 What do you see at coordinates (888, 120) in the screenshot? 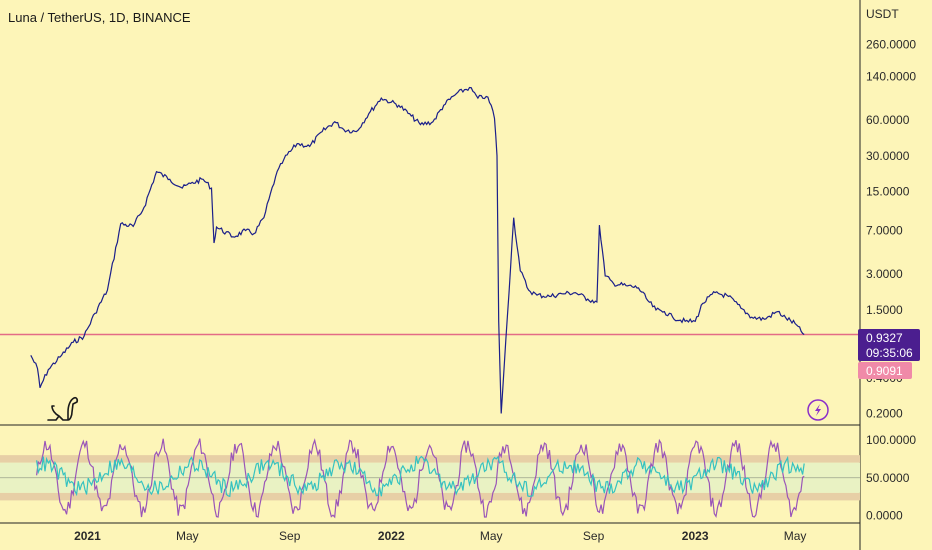
I see `price-tick-label: 60.0000` at bounding box center [888, 120].